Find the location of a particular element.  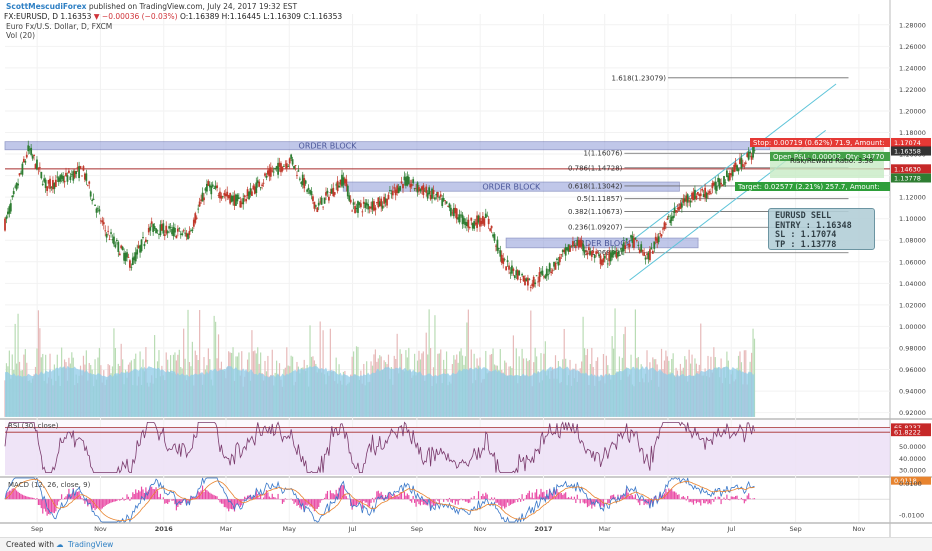

order-block-label: ORDER BLOCK is located at coordinates (511, 187).